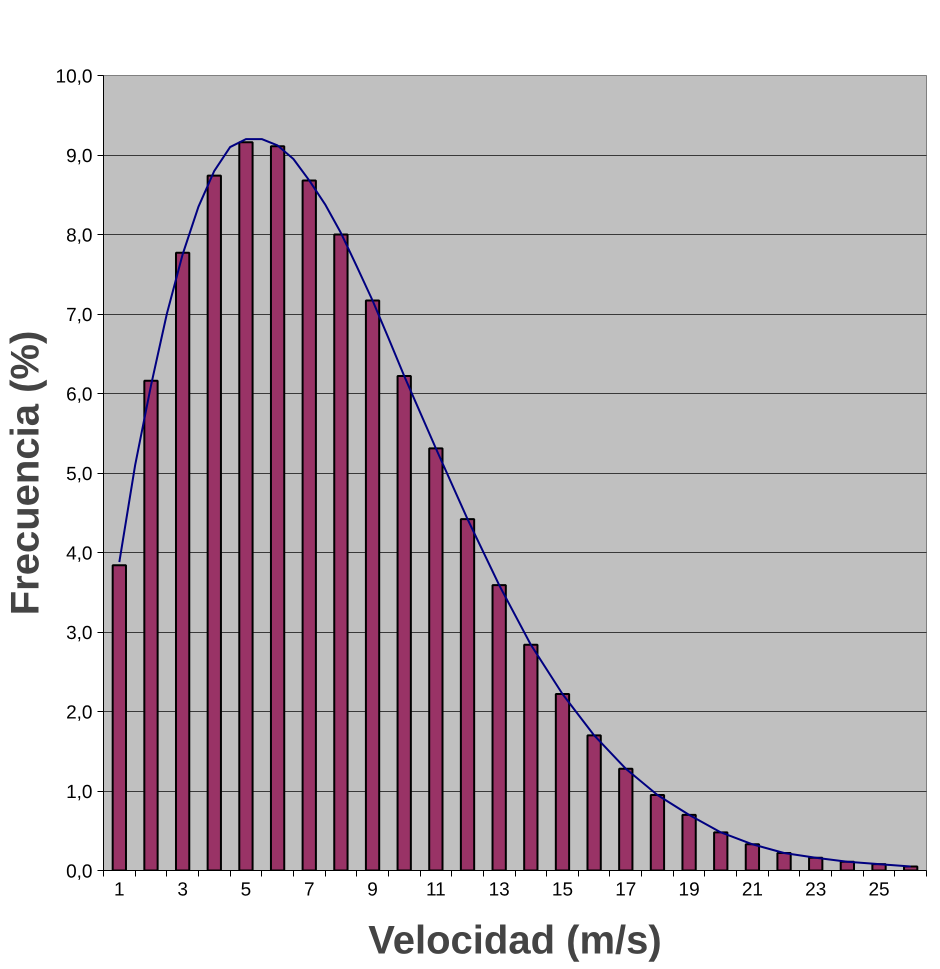 The image size is (940, 969). I want to click on x-axis-title: Velocidad (m/s), so click(515, 940).